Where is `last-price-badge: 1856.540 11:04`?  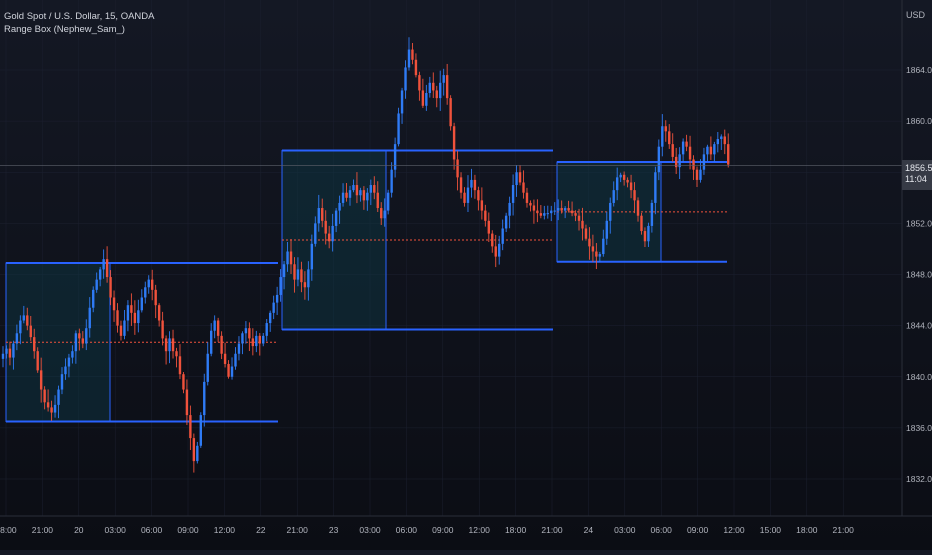 last-price-badge: 1856.540 11:04 is located at coordinates (917, 175).